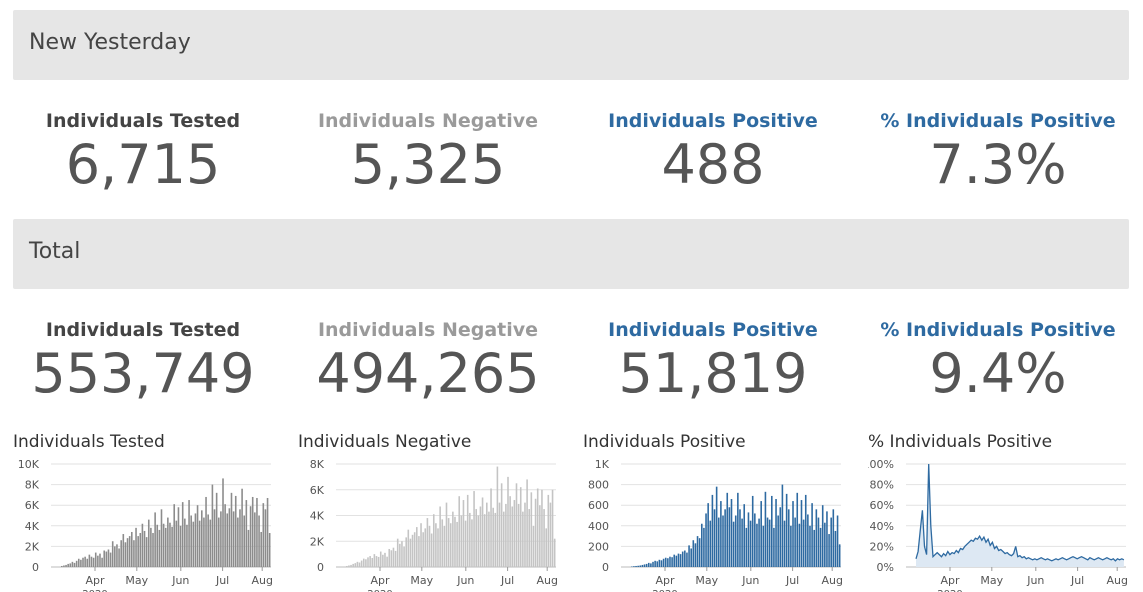  I want to click on y-tick-label: 0, so click(605, 567).